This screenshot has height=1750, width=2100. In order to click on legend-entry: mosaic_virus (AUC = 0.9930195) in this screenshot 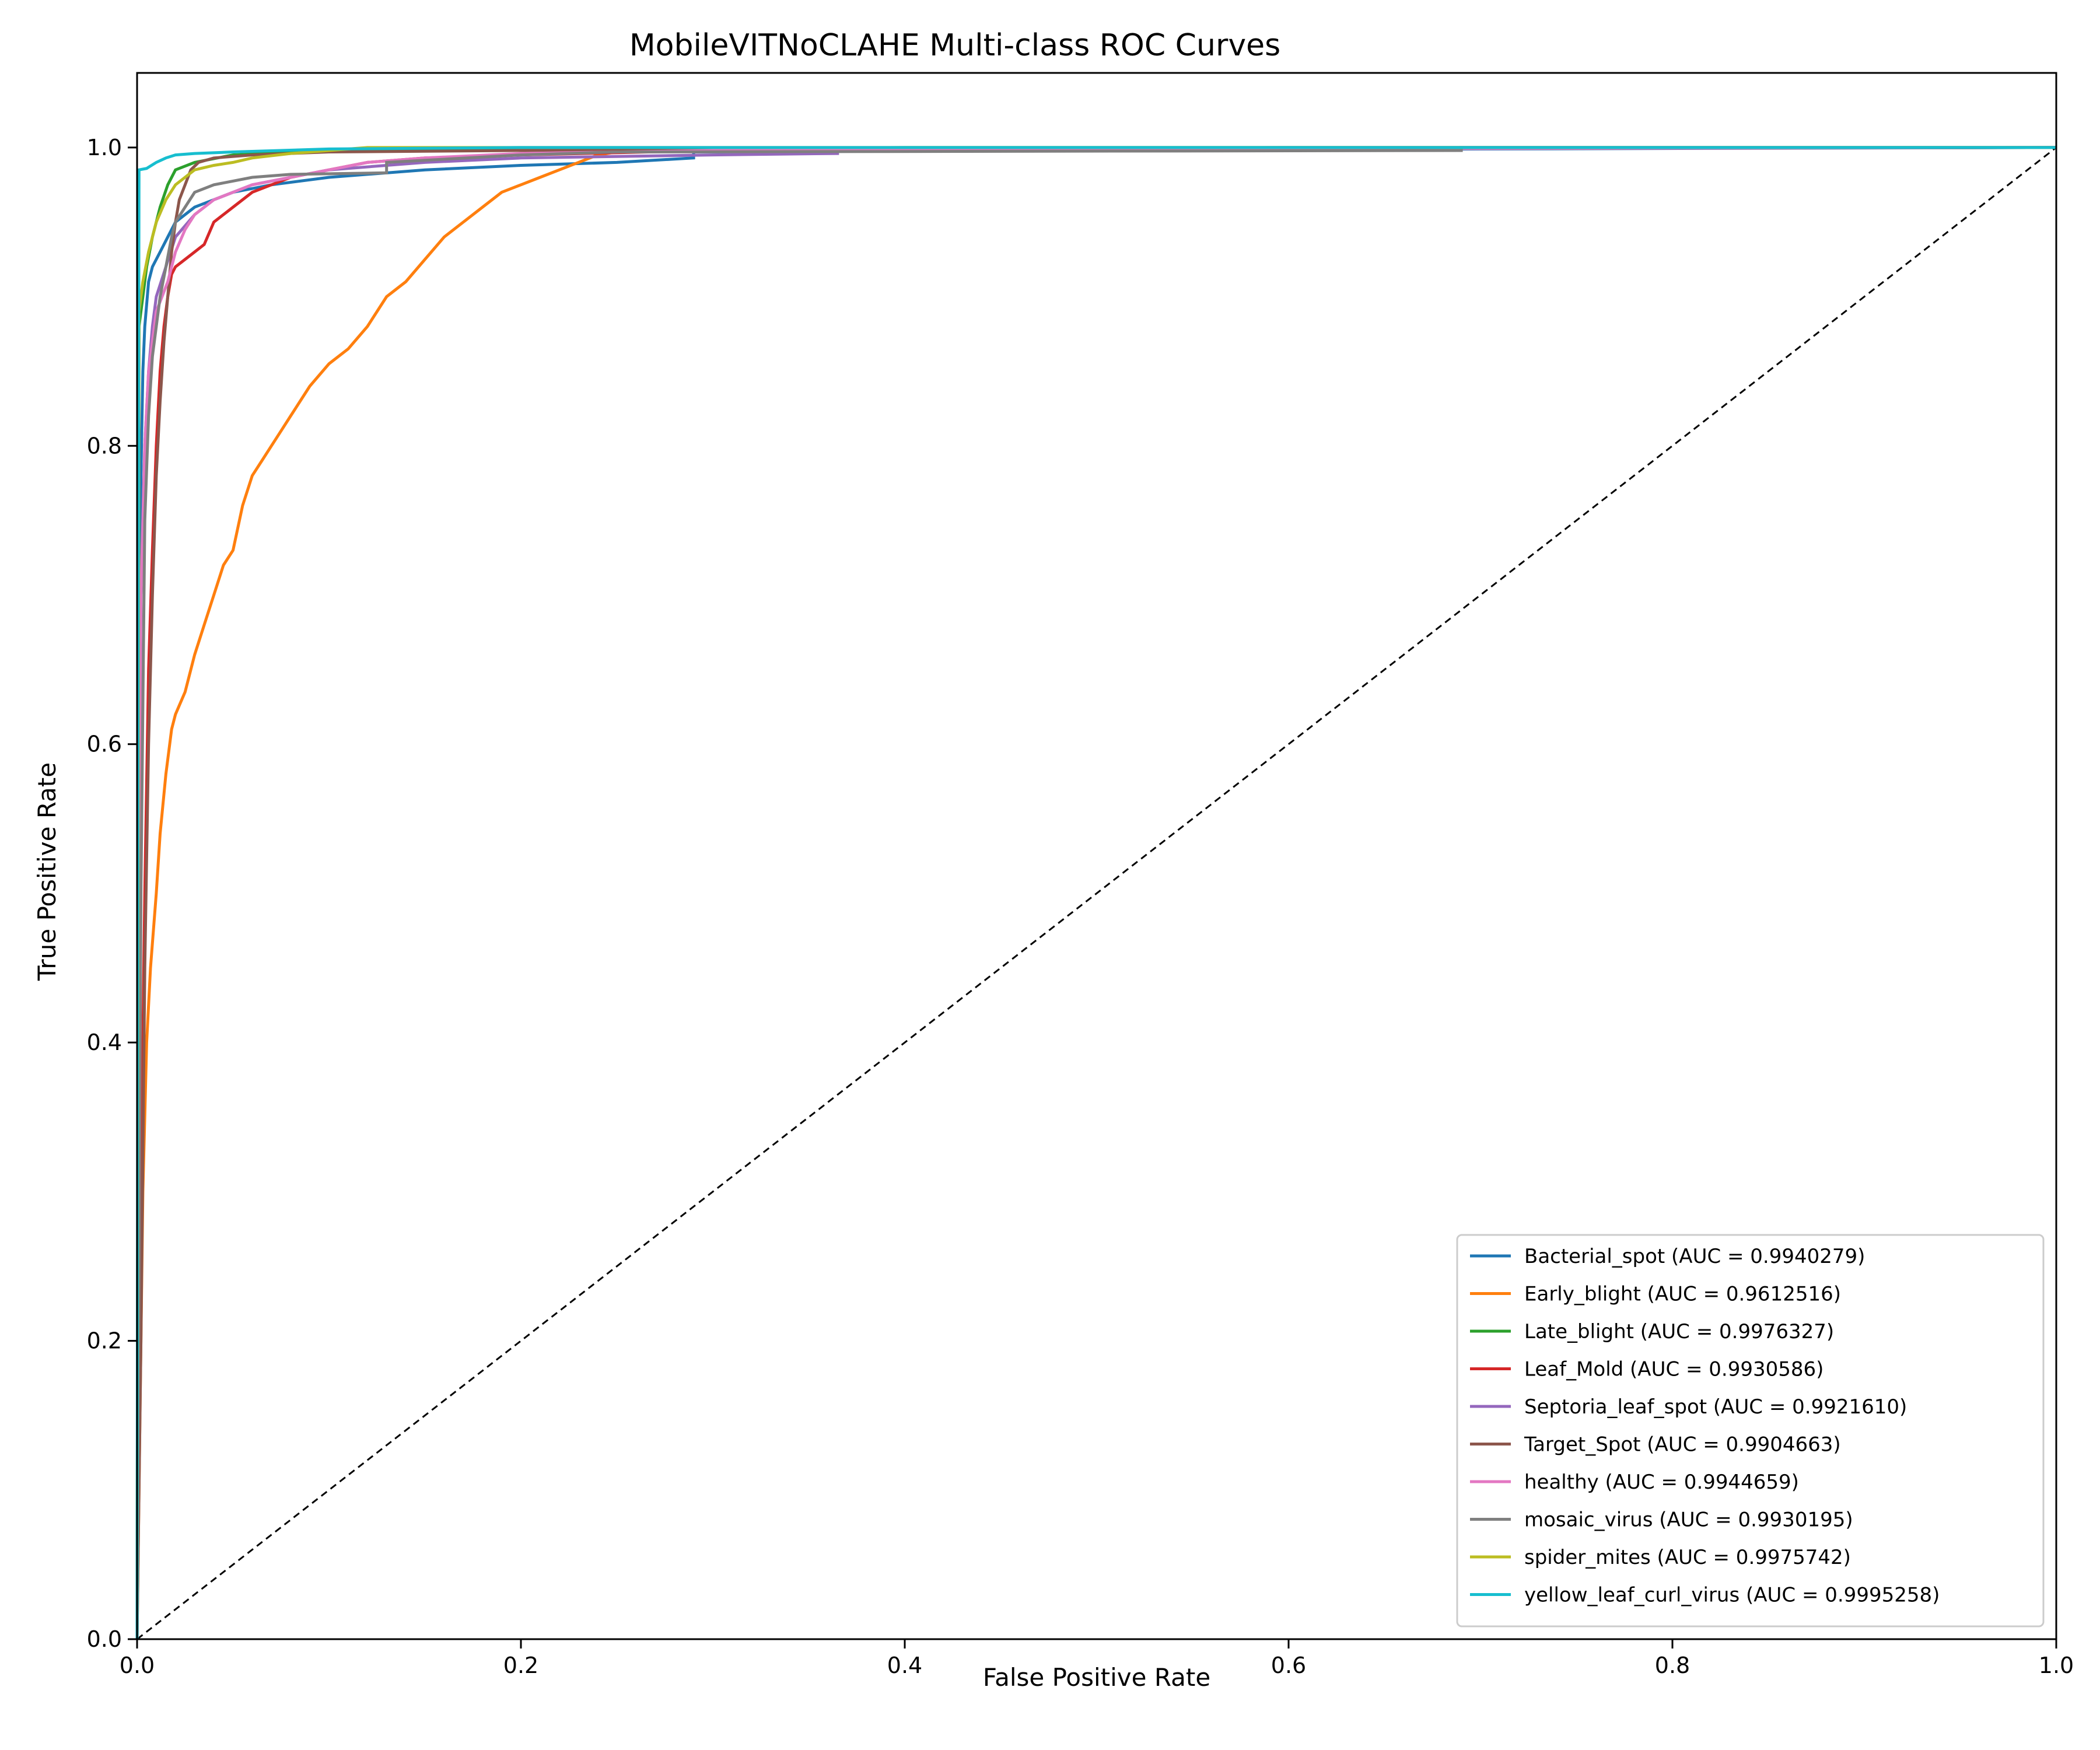, I will do `click(1688, 1520)`.